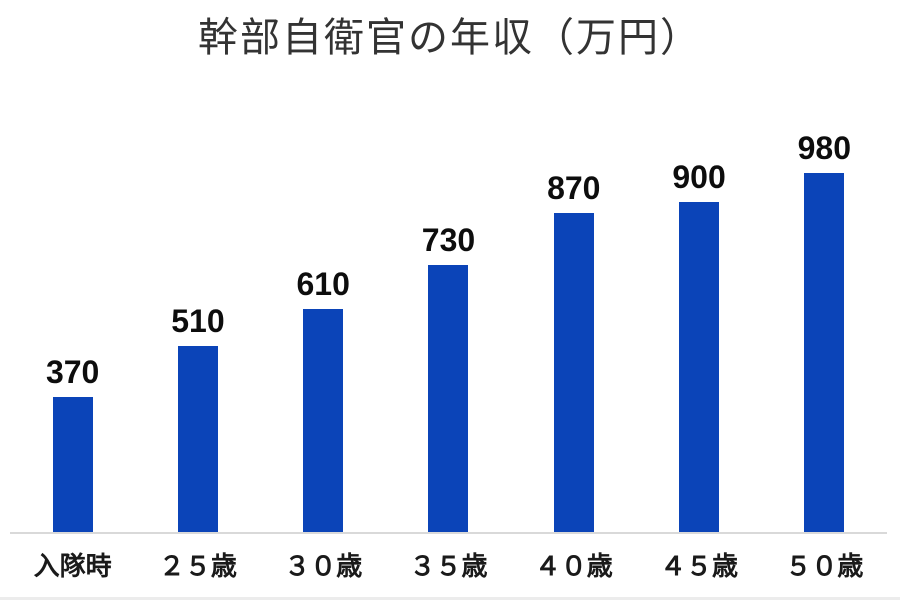 The height and width of the screenshot is (600, 900). What do you see at coordinates (72, 372) in the screenshot?
I see `bar-value-label: 370` at bounding box center [72, 372].